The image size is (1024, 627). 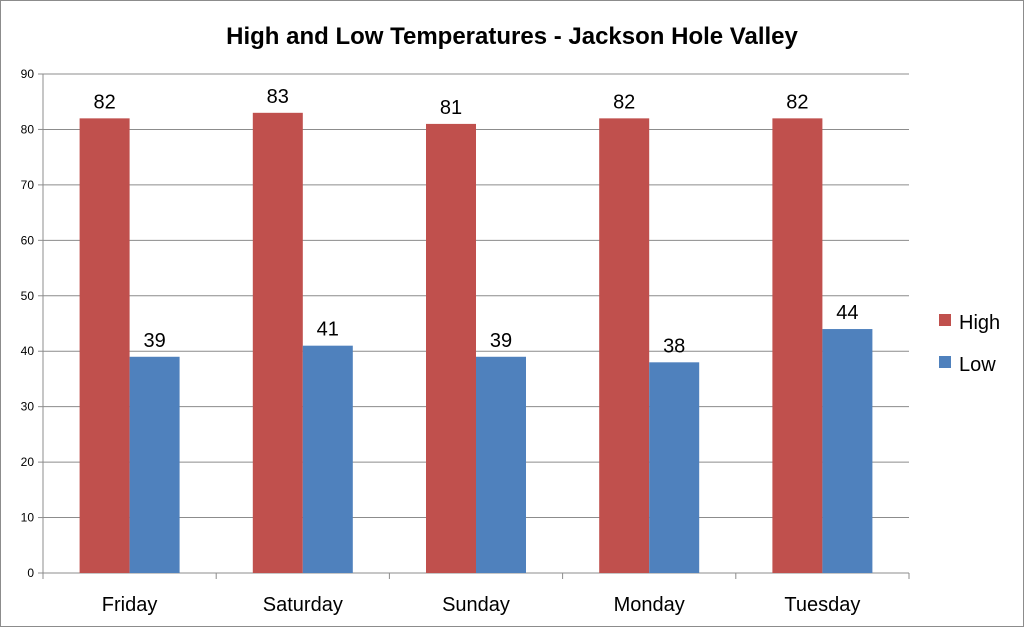 What do you see at coordinates (822, 605) in the screenshot?
I see `x-category-label: Tuesday` at bounding box center [822, 605].